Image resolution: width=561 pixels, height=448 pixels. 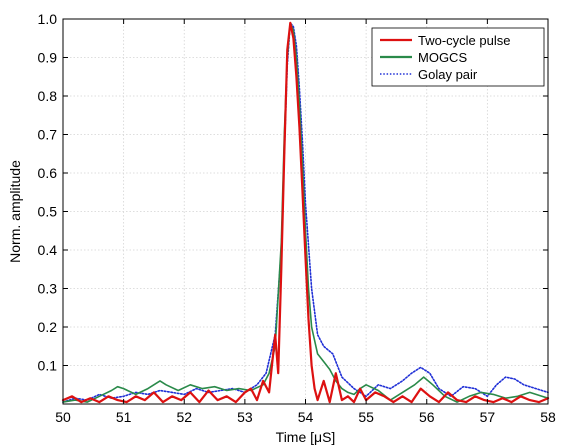 I want to click on x-tick-label: 52, so click(x=184, y=417).